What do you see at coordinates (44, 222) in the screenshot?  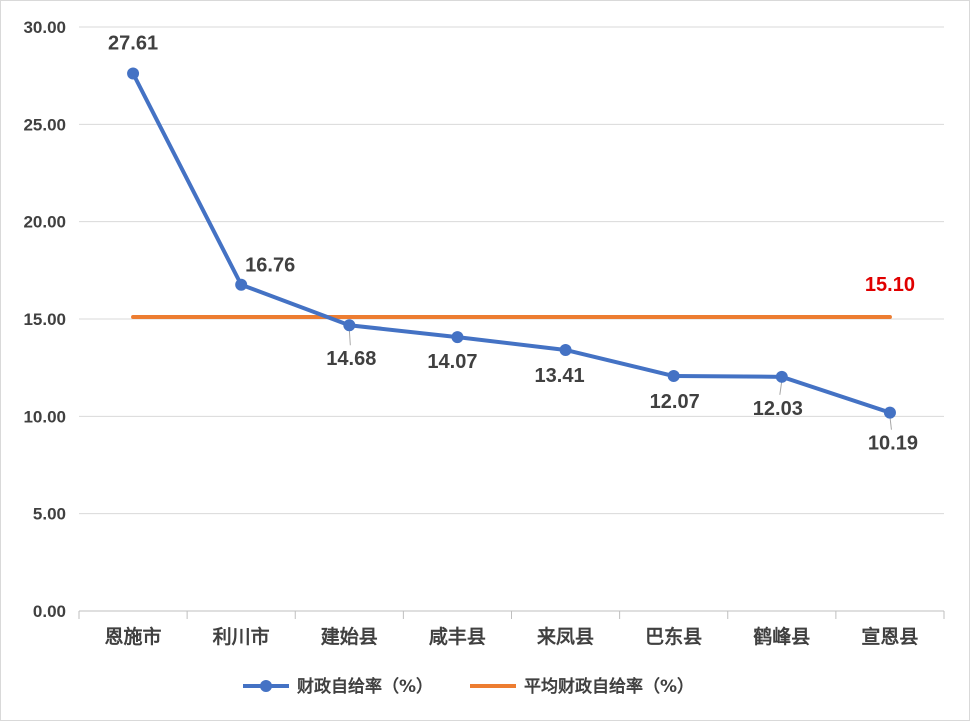 I see `y-tick-label: 20.00` at bounding box center [44, 222].